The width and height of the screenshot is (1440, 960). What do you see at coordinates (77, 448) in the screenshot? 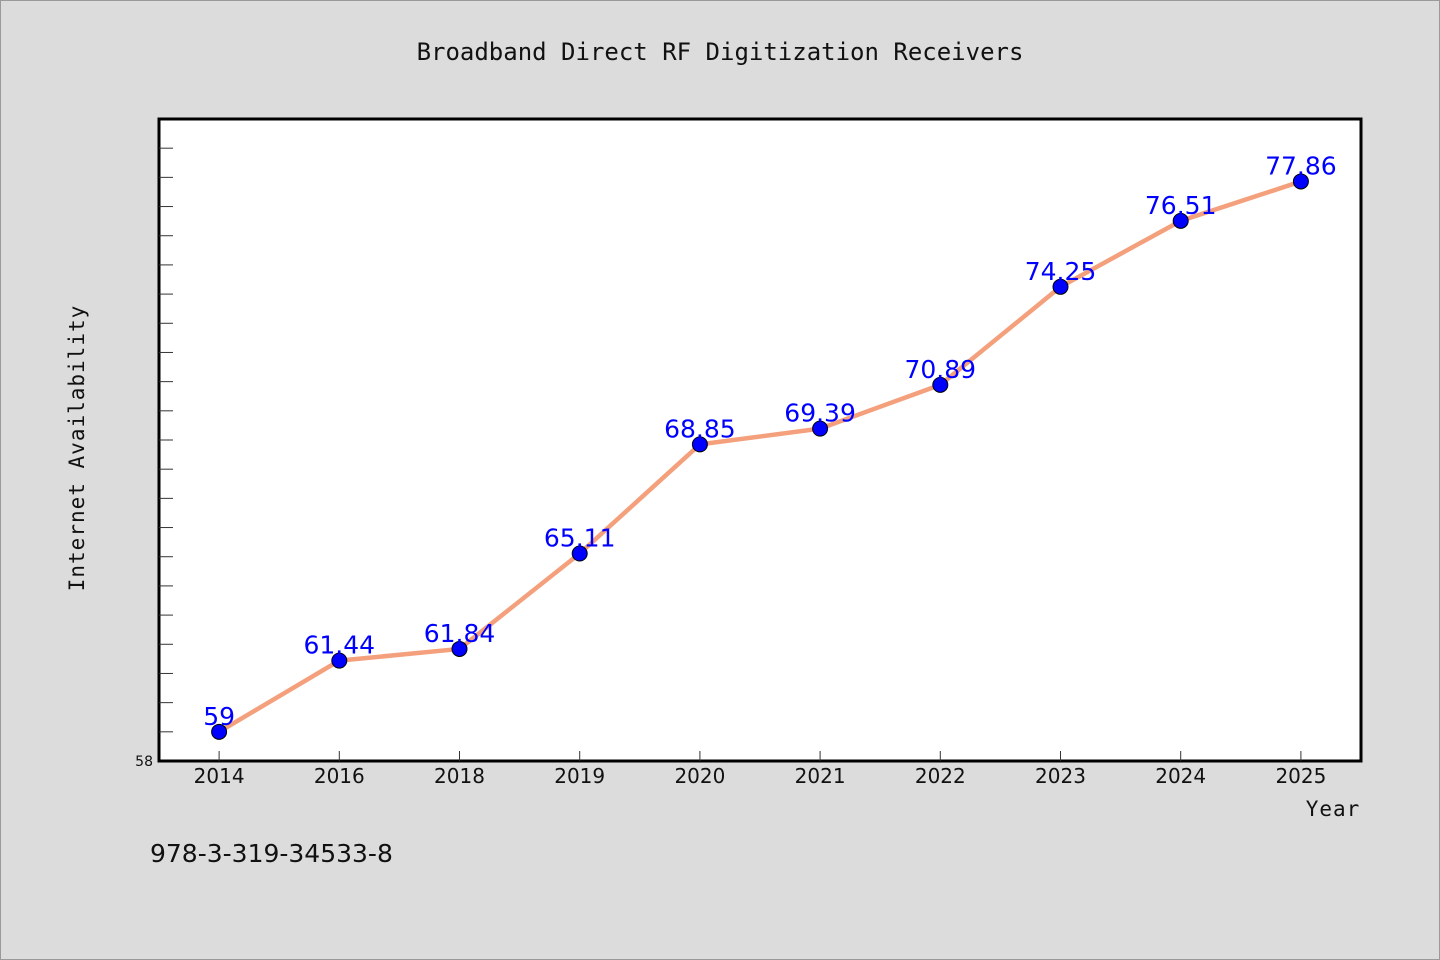
I see `y-axis-label: Internet Availability` at bounding box center [77, 448].